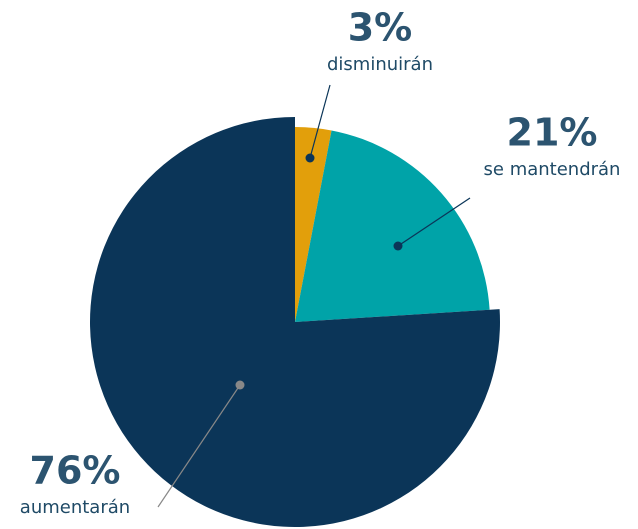 The image size is (638, 529). Describe the element at coordinates (380, 28) in the screenshot. I see `value-label: 3%` at that location.